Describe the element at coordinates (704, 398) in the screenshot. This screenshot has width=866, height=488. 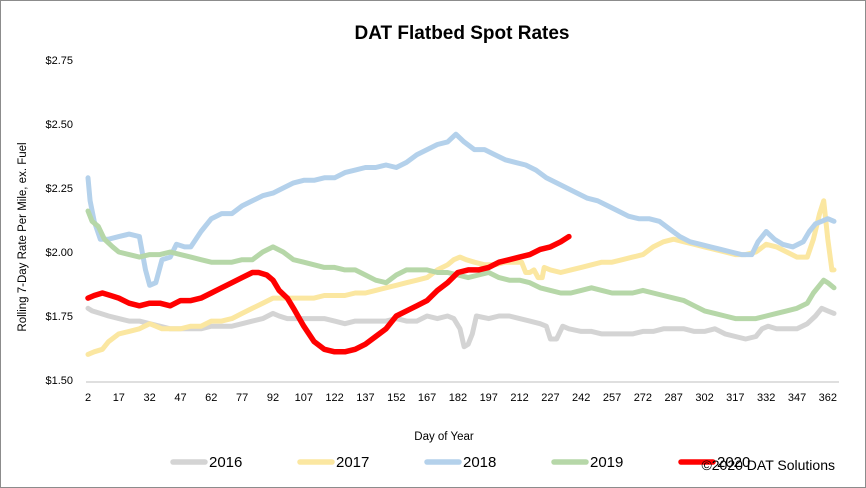
I see `x-tick-label: 302` at that location.